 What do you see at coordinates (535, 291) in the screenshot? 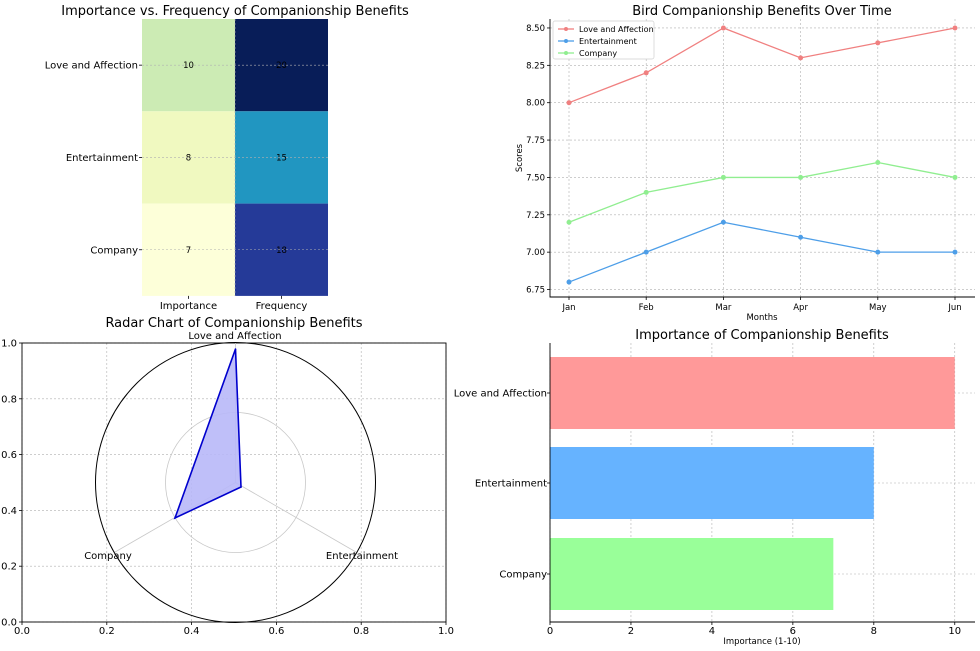
I see `line-y-tick-label: 6.75` at bounding box center [535, 291].